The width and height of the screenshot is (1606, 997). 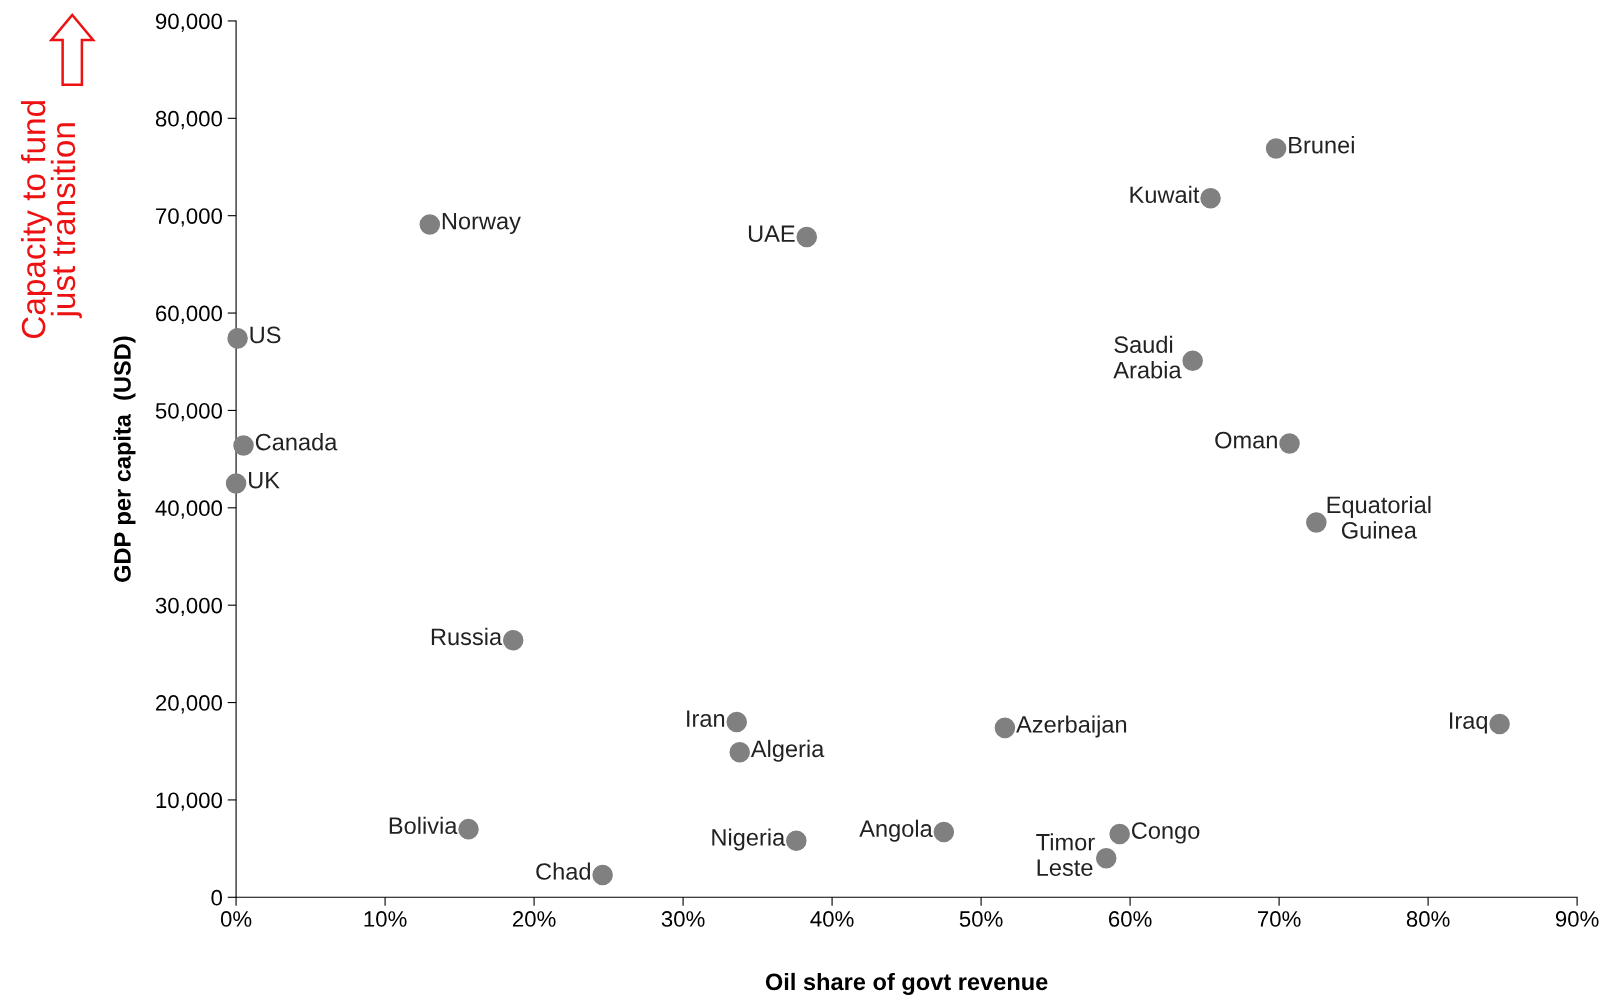 What do you see at coordinates (189, 607) in the screenshot?
I see `y-tick-label: 30,000` at bounding box center [189, 607].